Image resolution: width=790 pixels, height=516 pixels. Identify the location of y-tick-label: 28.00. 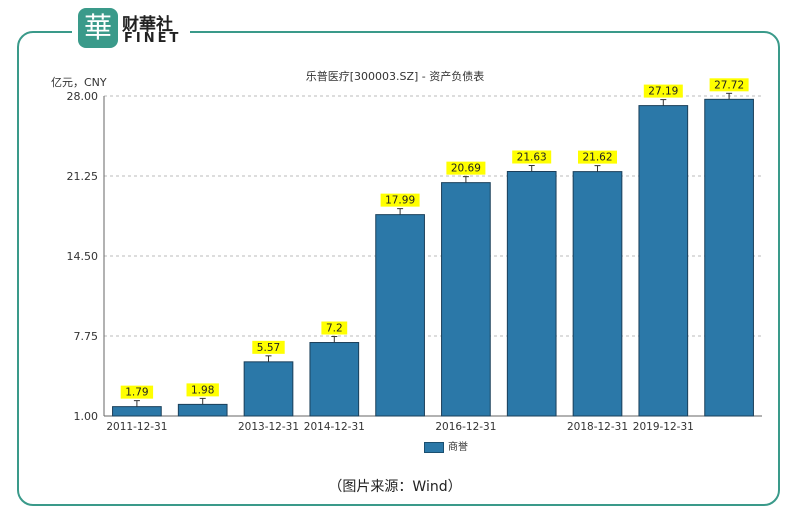
(83, 96).